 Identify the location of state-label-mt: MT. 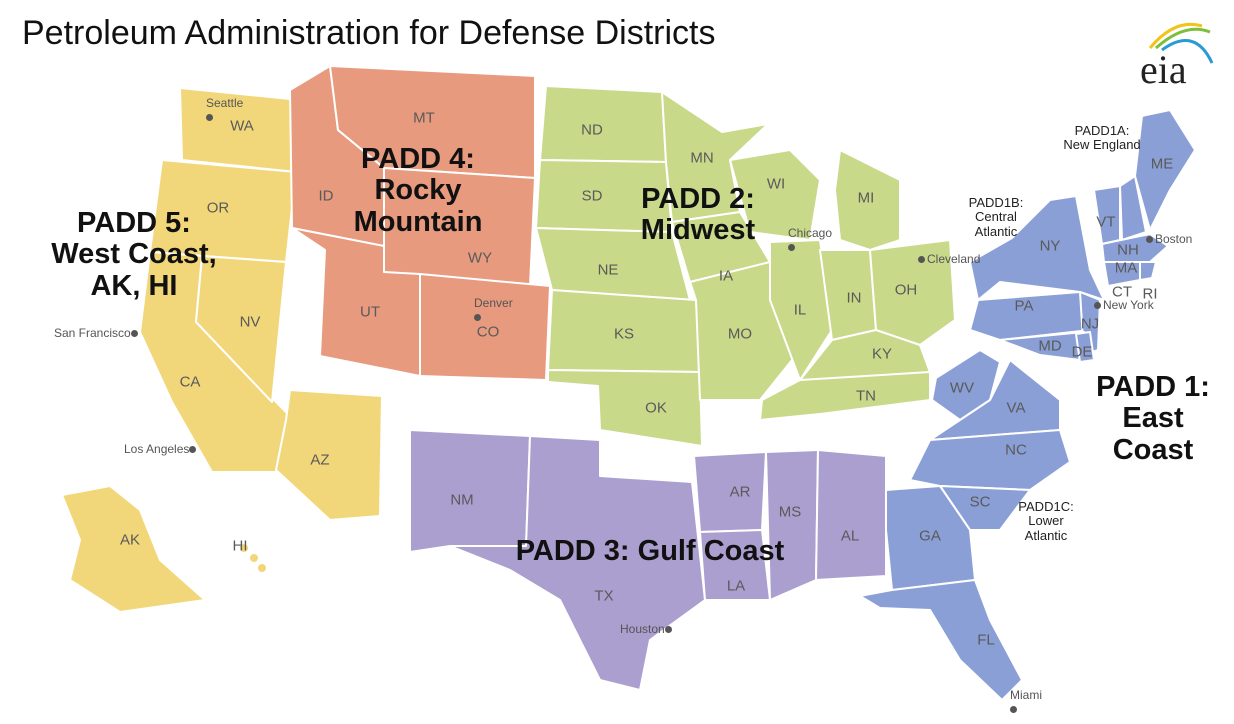
(424, 118).